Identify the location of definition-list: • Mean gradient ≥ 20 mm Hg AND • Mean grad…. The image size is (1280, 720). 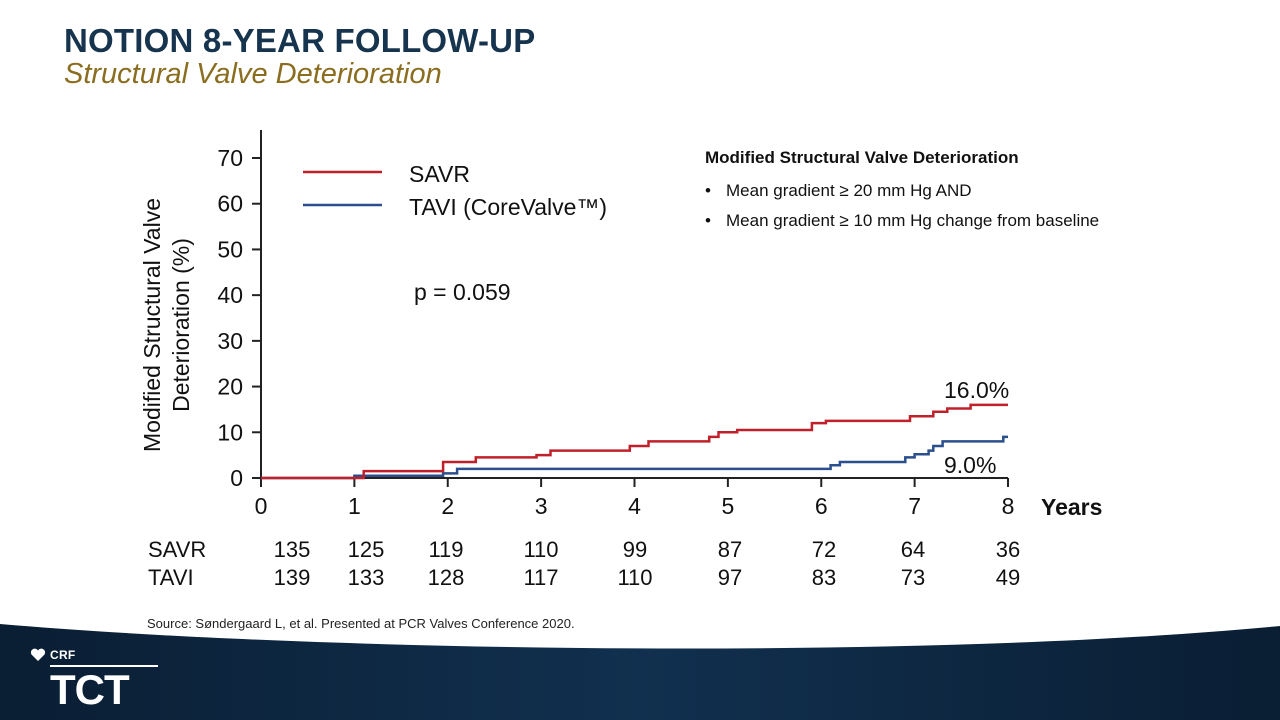
(902, 206).